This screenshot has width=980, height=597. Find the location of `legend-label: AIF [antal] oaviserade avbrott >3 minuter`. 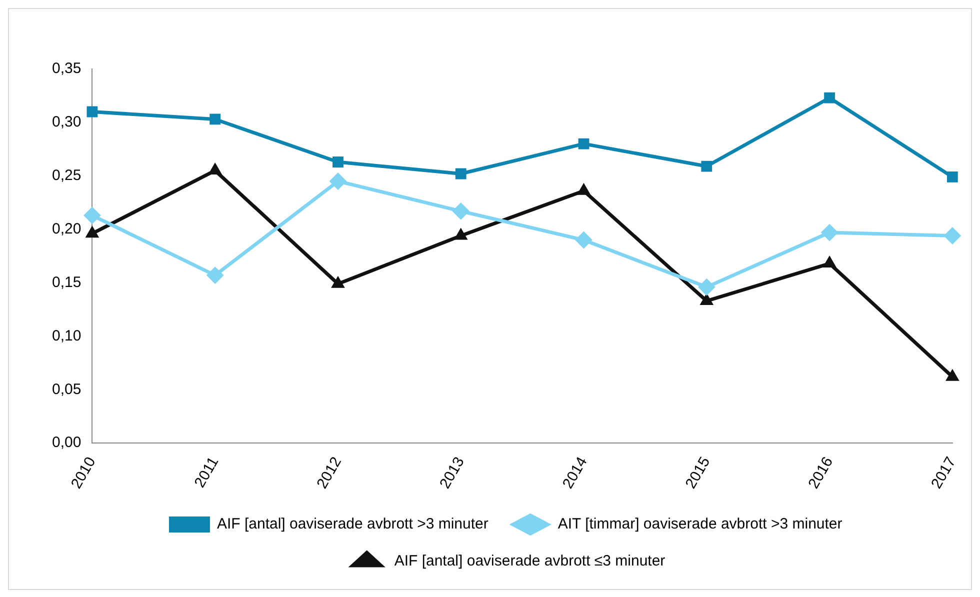

legend-label: AIF [antal] oaviserade avbrott >3 minuter is located at coordinates (352, 524).